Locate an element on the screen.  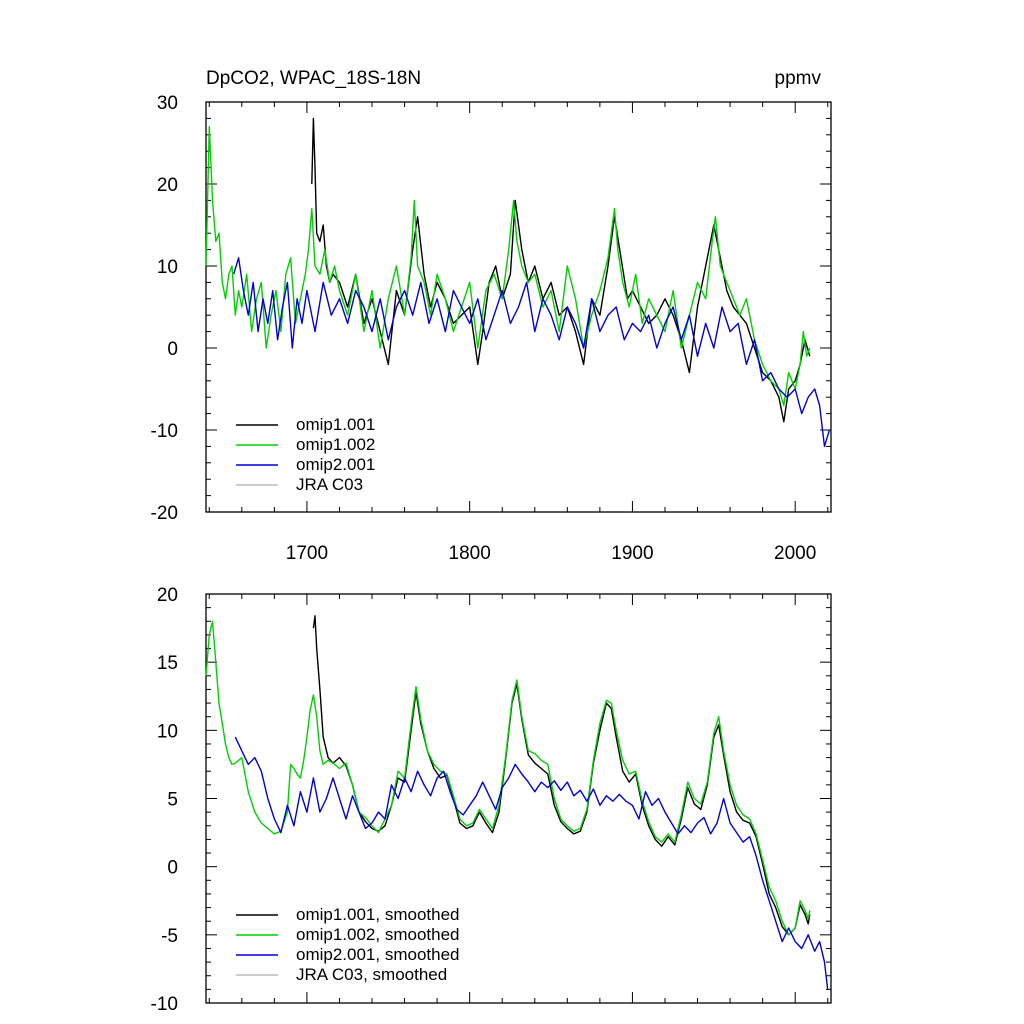
panel2-ytick-label: 20 is located at coordinates (167, 595).